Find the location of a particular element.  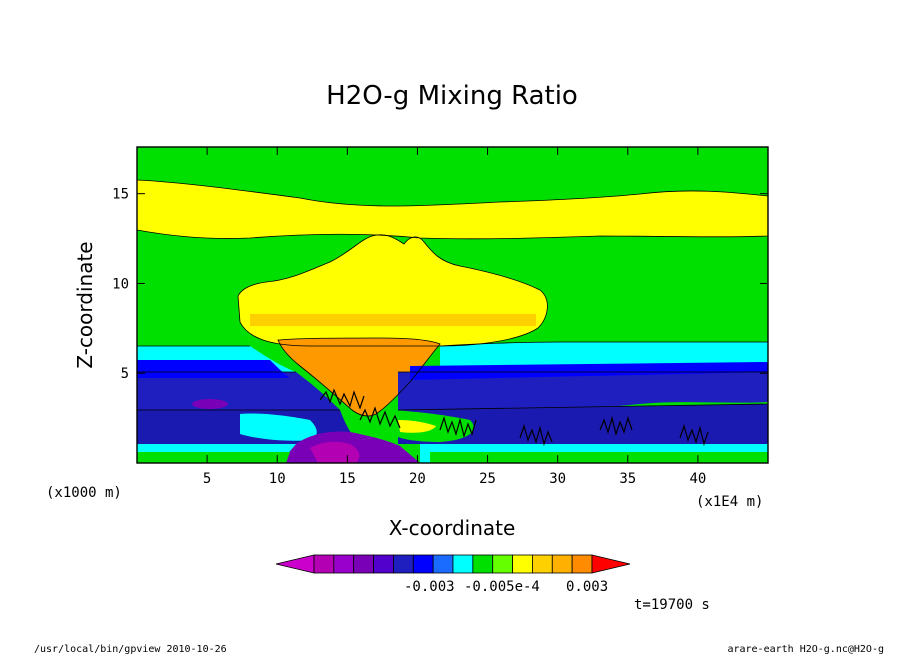

x-unit-right: (x1E4 m) is located at coordinates (729, 502).